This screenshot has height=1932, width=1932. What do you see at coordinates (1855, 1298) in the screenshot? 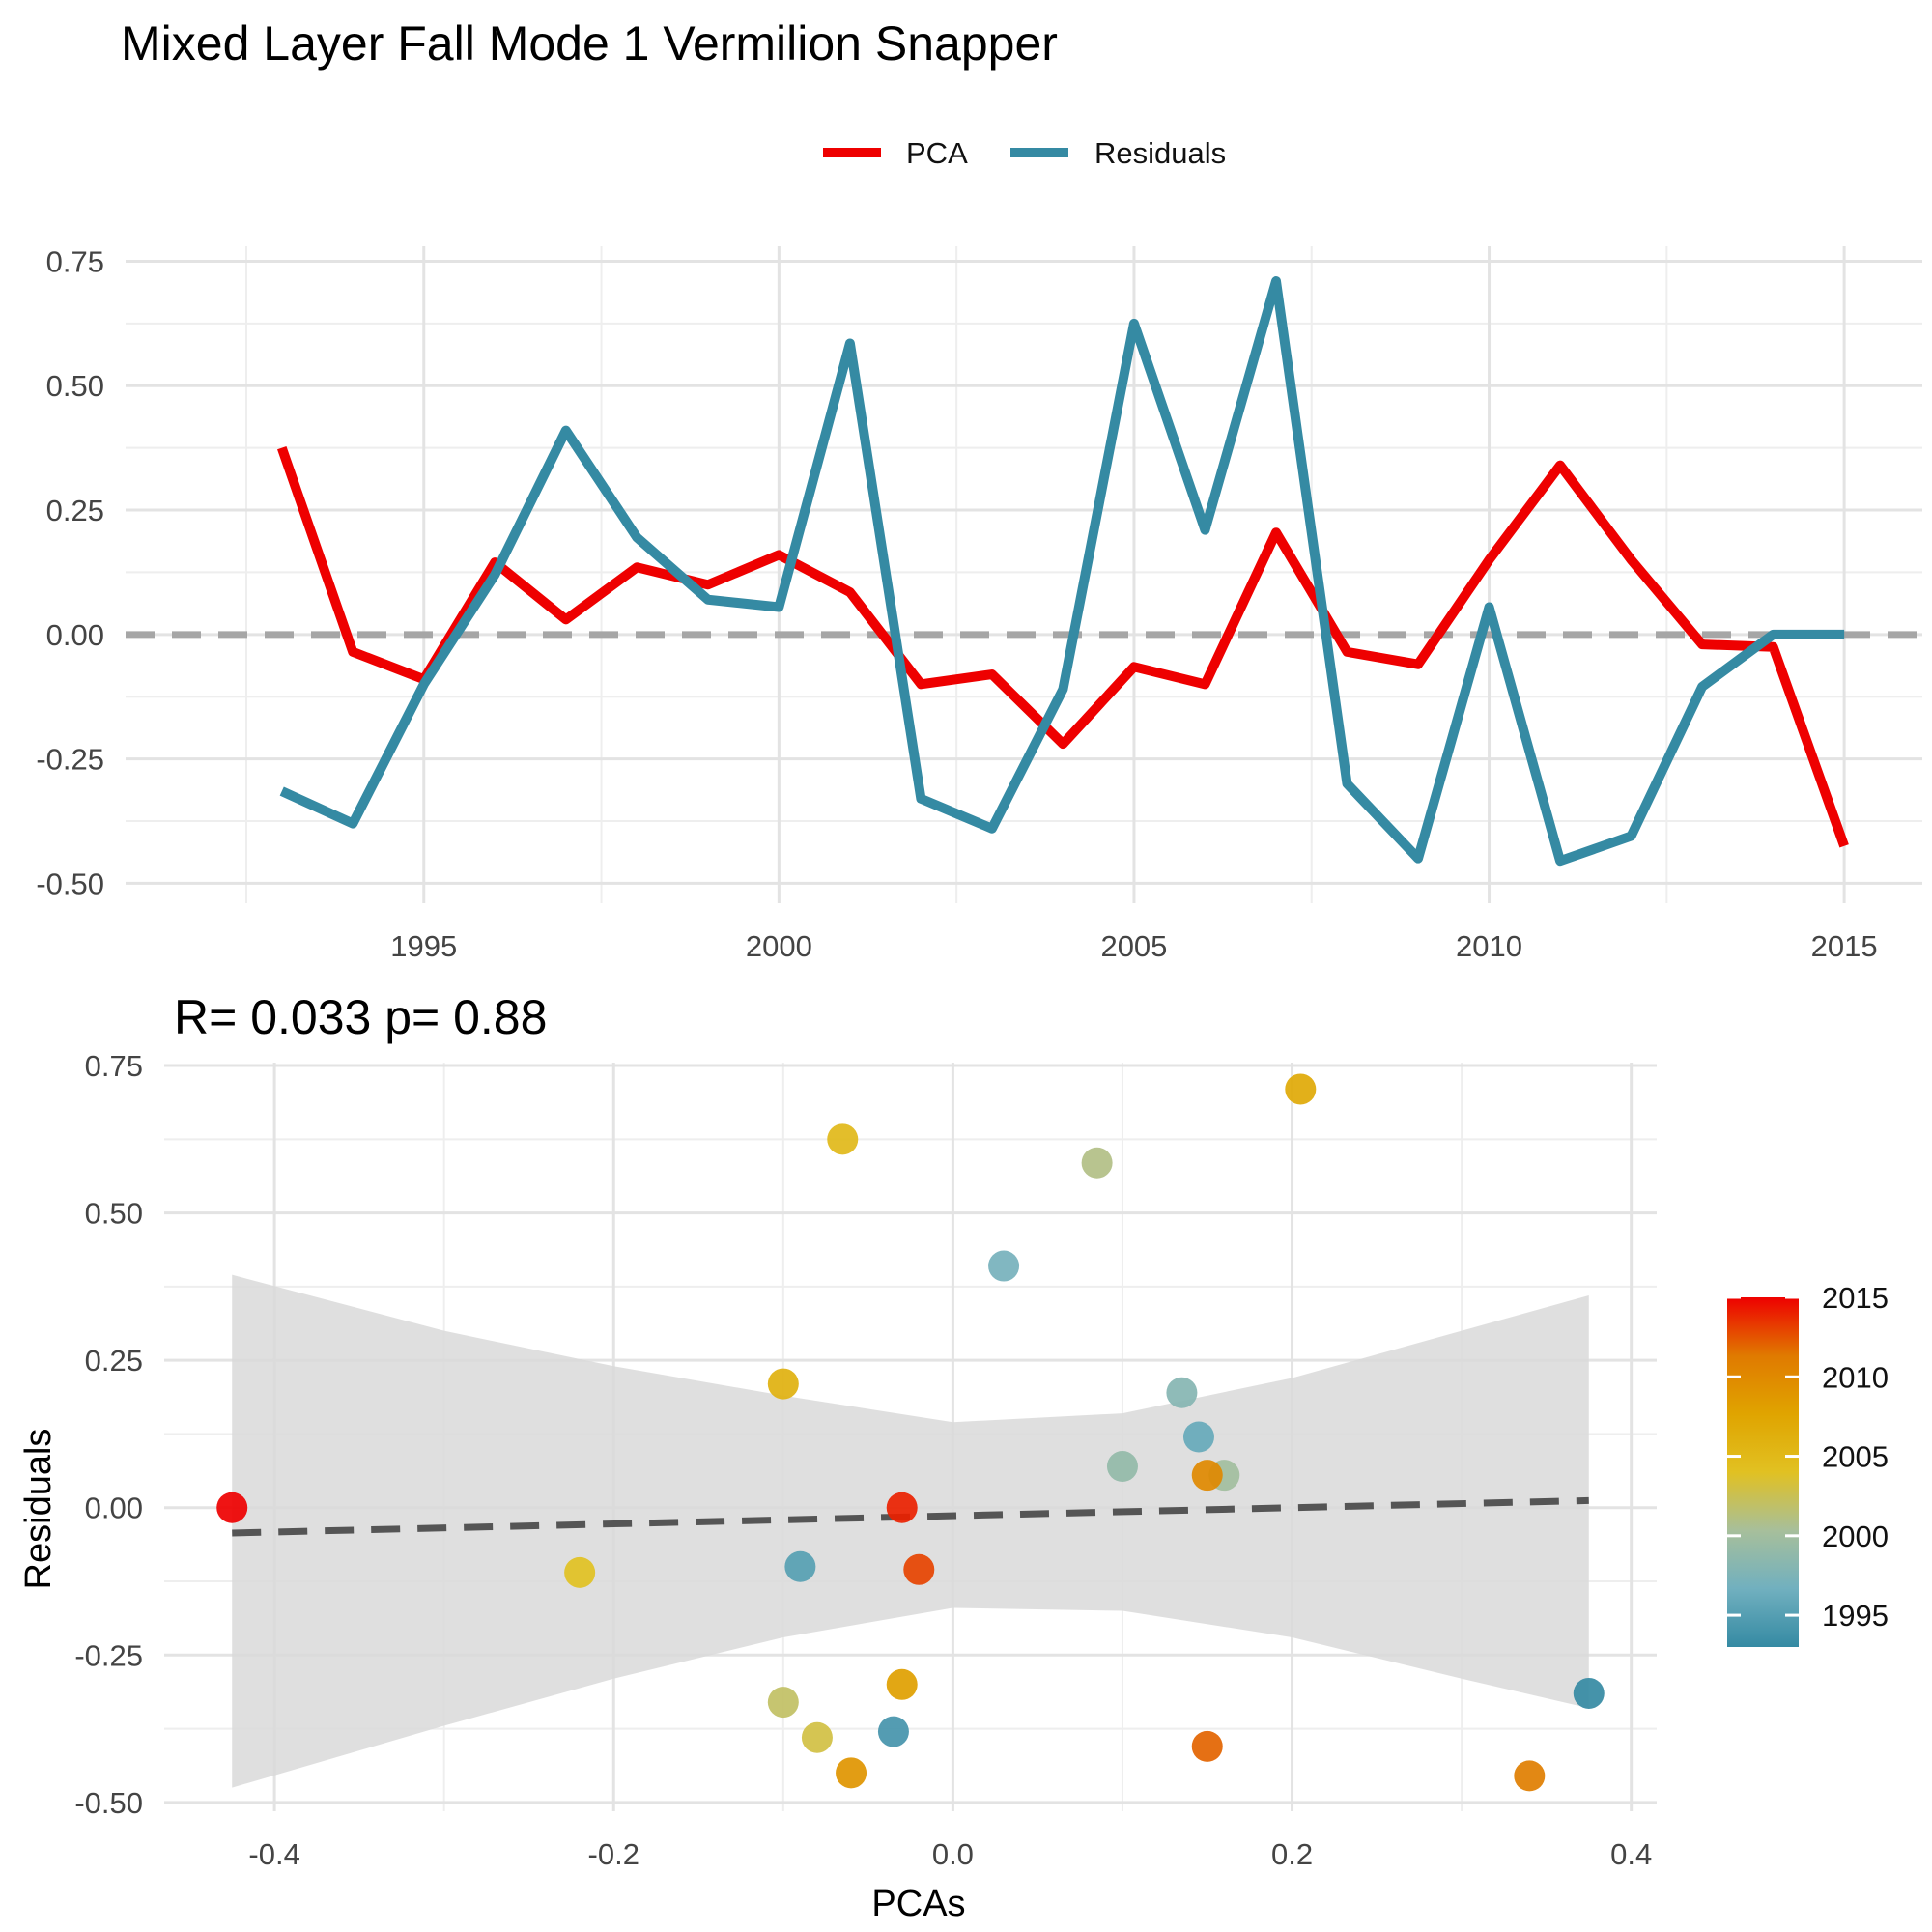
I see `colorbar-tick-label: 2015` at bounding box center [1855, 1298].